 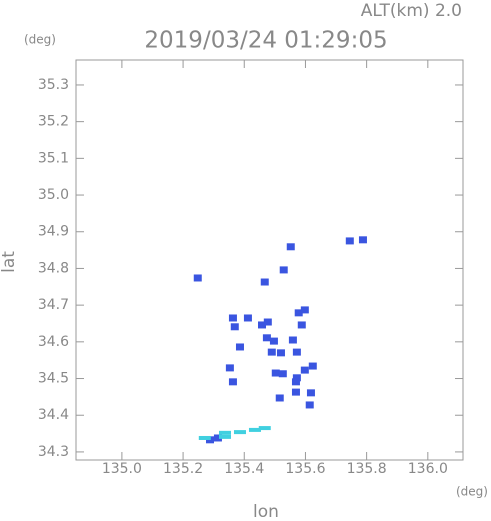 What do you see at coordinates (53, 232) in the screenshot?
I see `y-tick-label: 34.9` at bounding box center [53, 232].